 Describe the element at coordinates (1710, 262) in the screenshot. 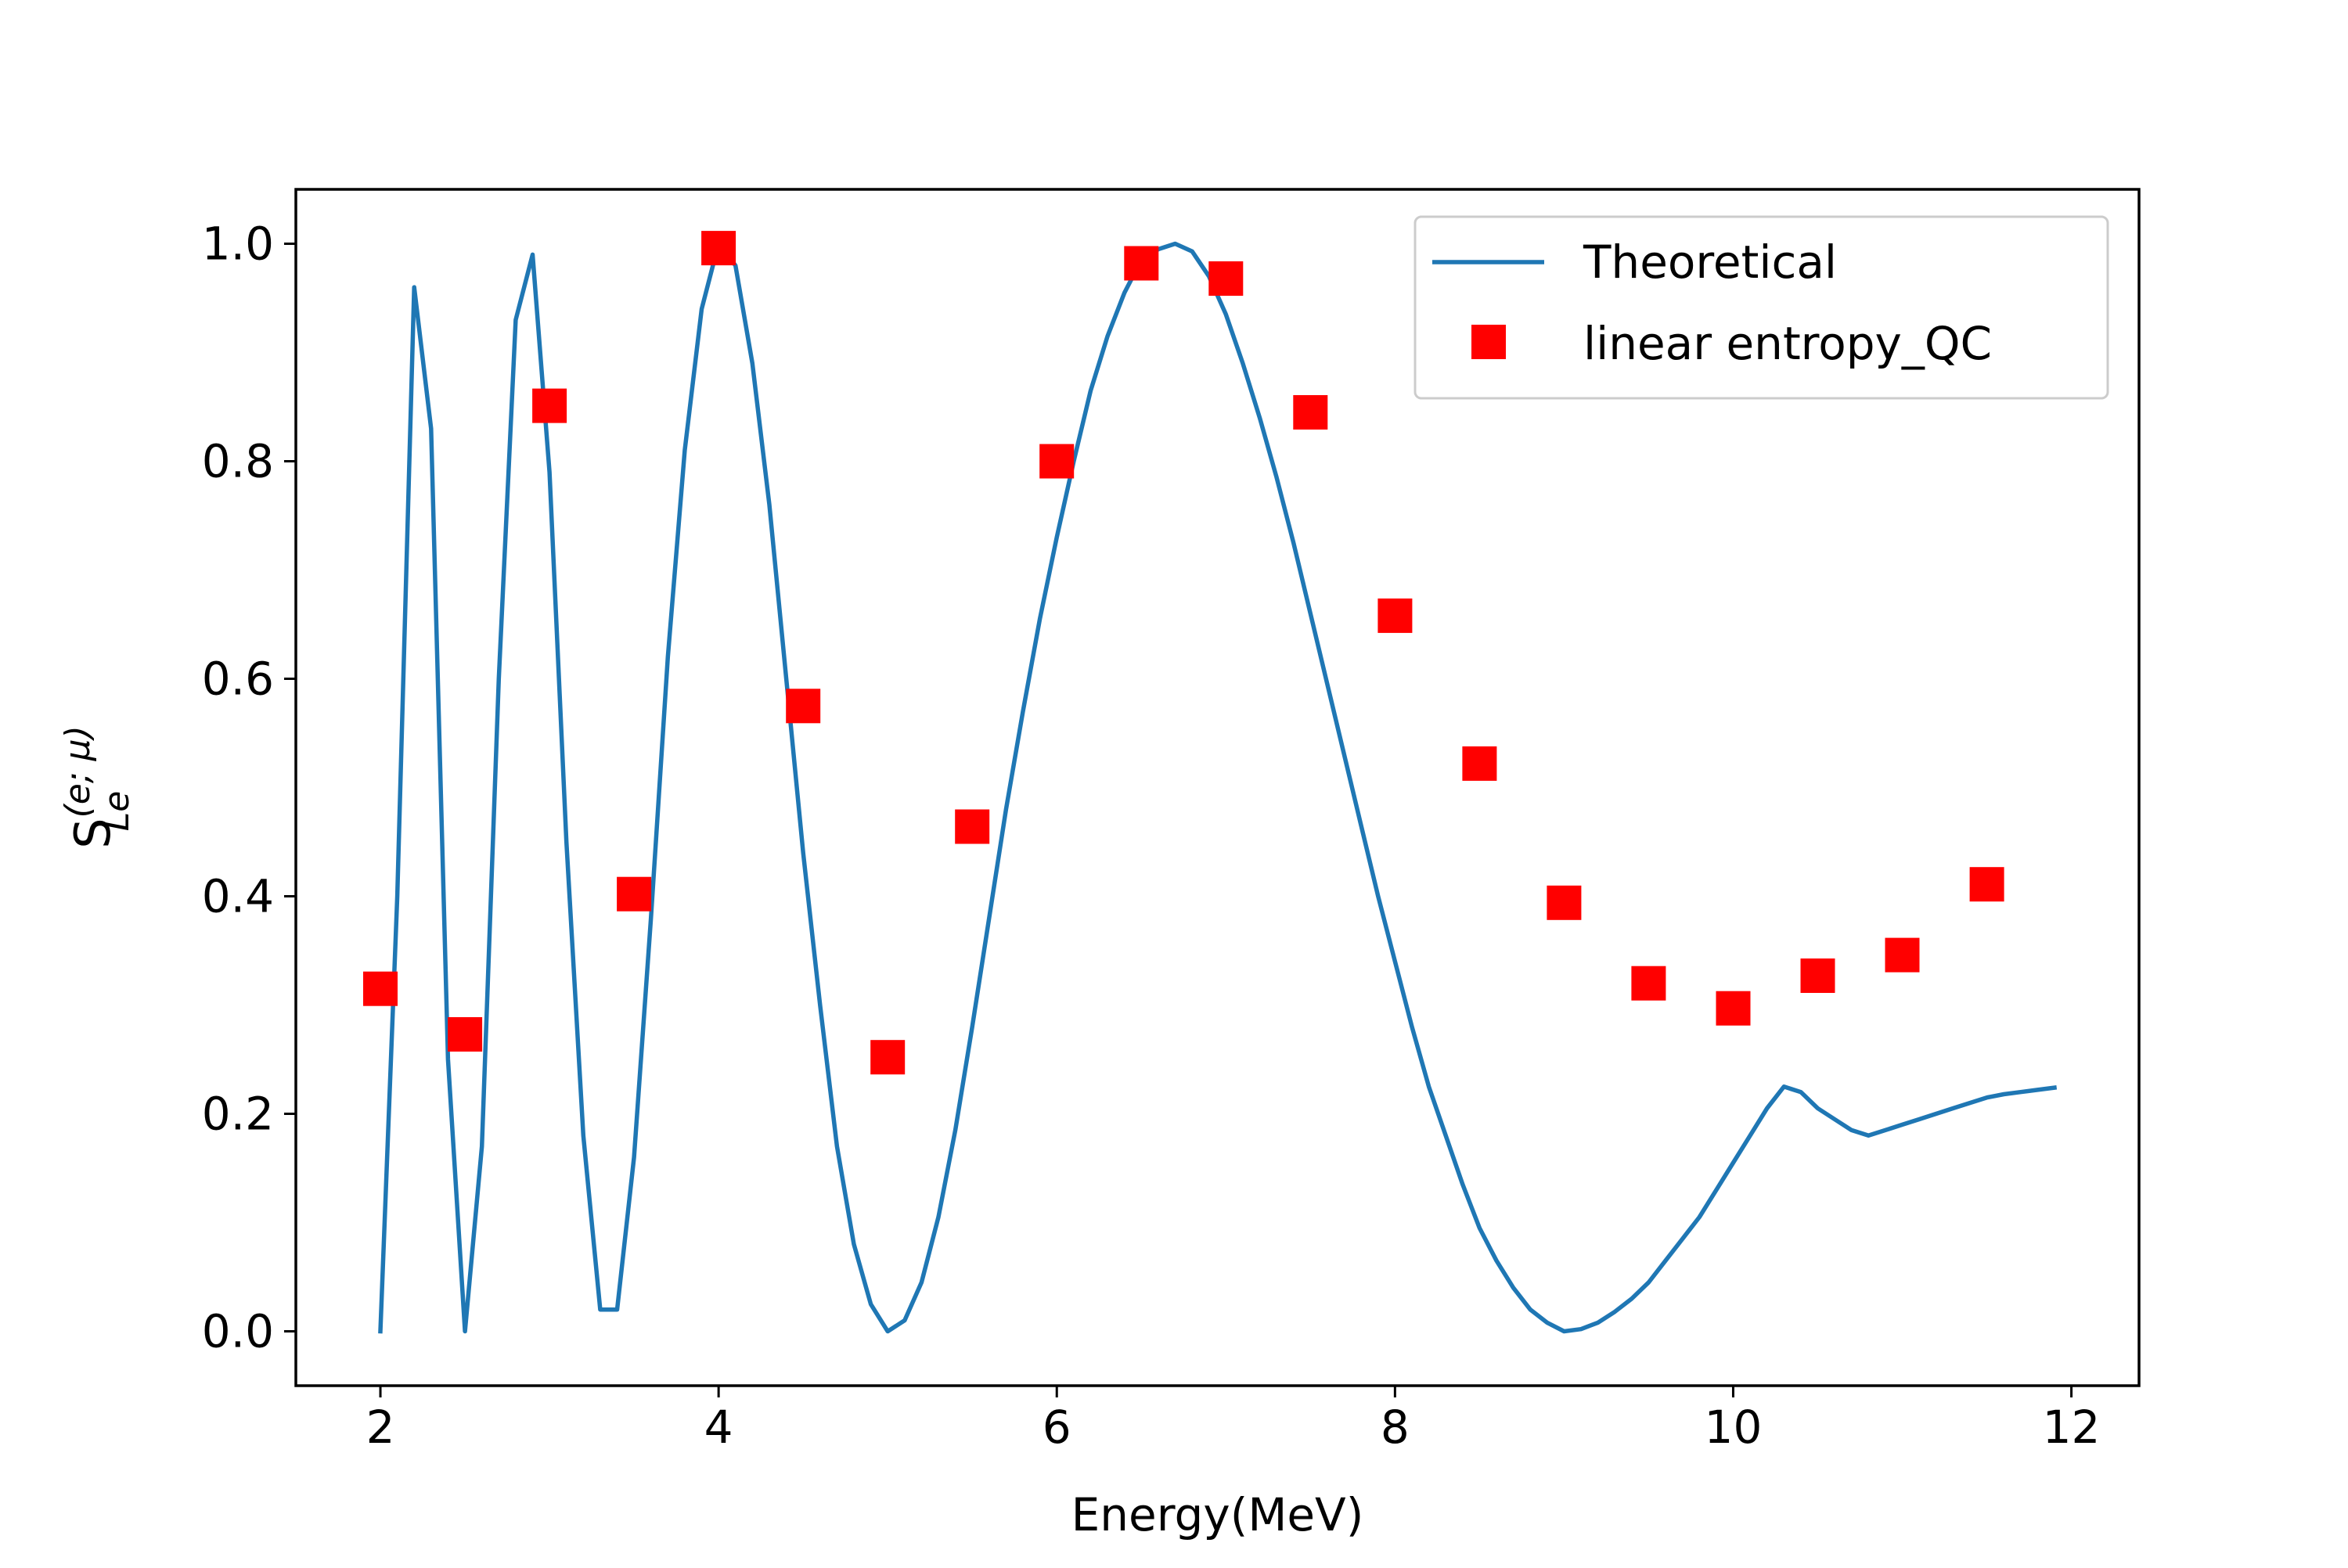

I see `legend-label-theoretical: Theoretical` at that location.